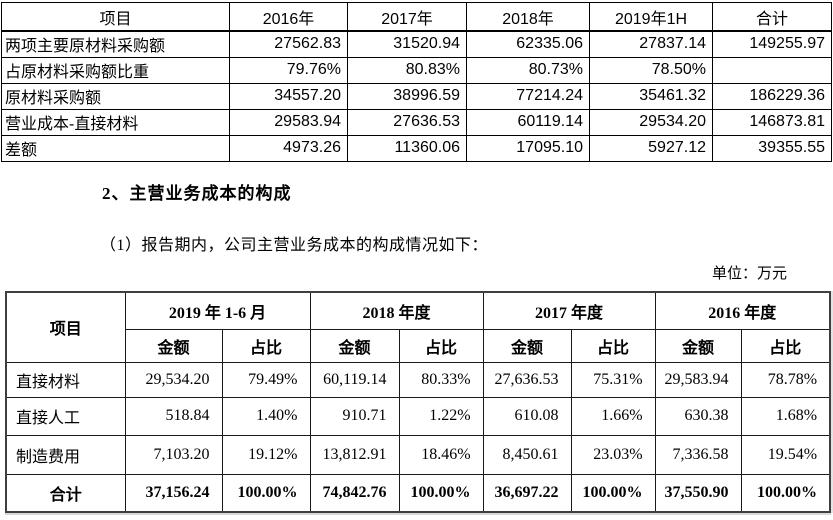 This screenshot has height=520, width=833. I want to click on table-cell: 18.46%, so click(441, 454).